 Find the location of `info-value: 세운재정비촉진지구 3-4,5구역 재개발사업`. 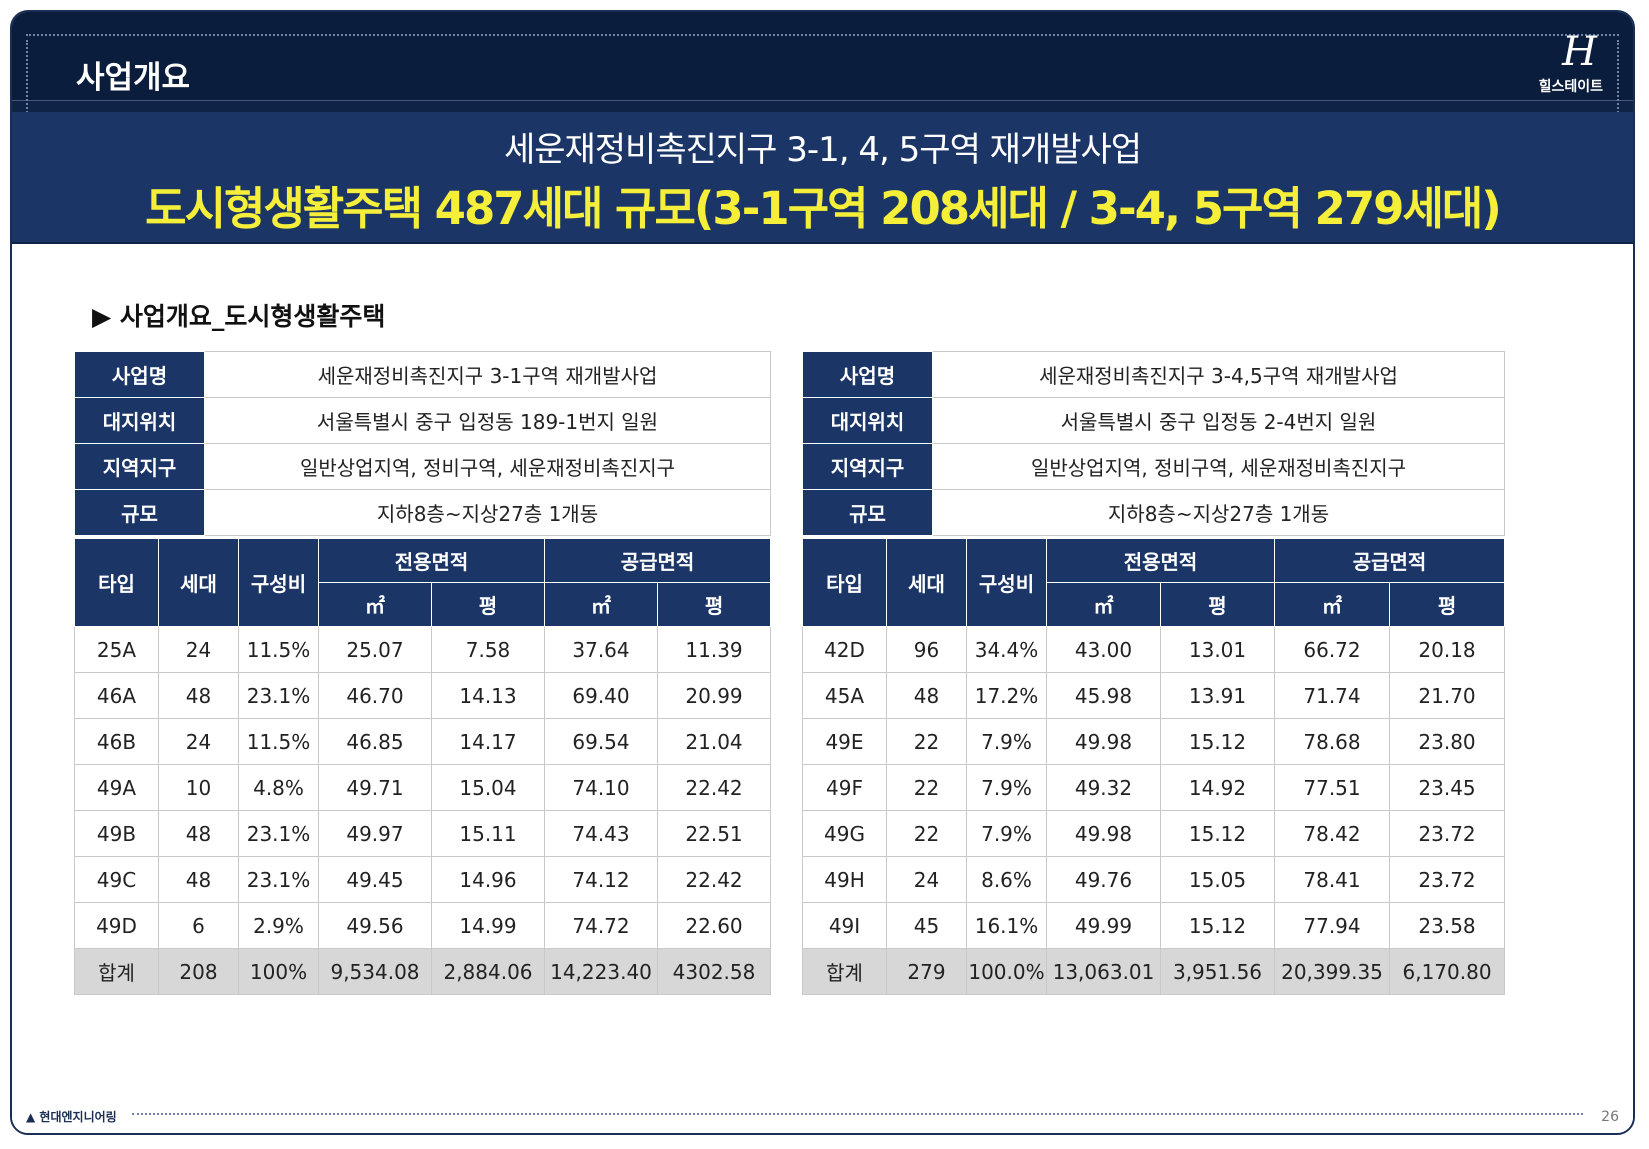

info-value: 세운재정비촉진지구 3-4,5구역 재개발사업 is located at coordinates (1218, 374).